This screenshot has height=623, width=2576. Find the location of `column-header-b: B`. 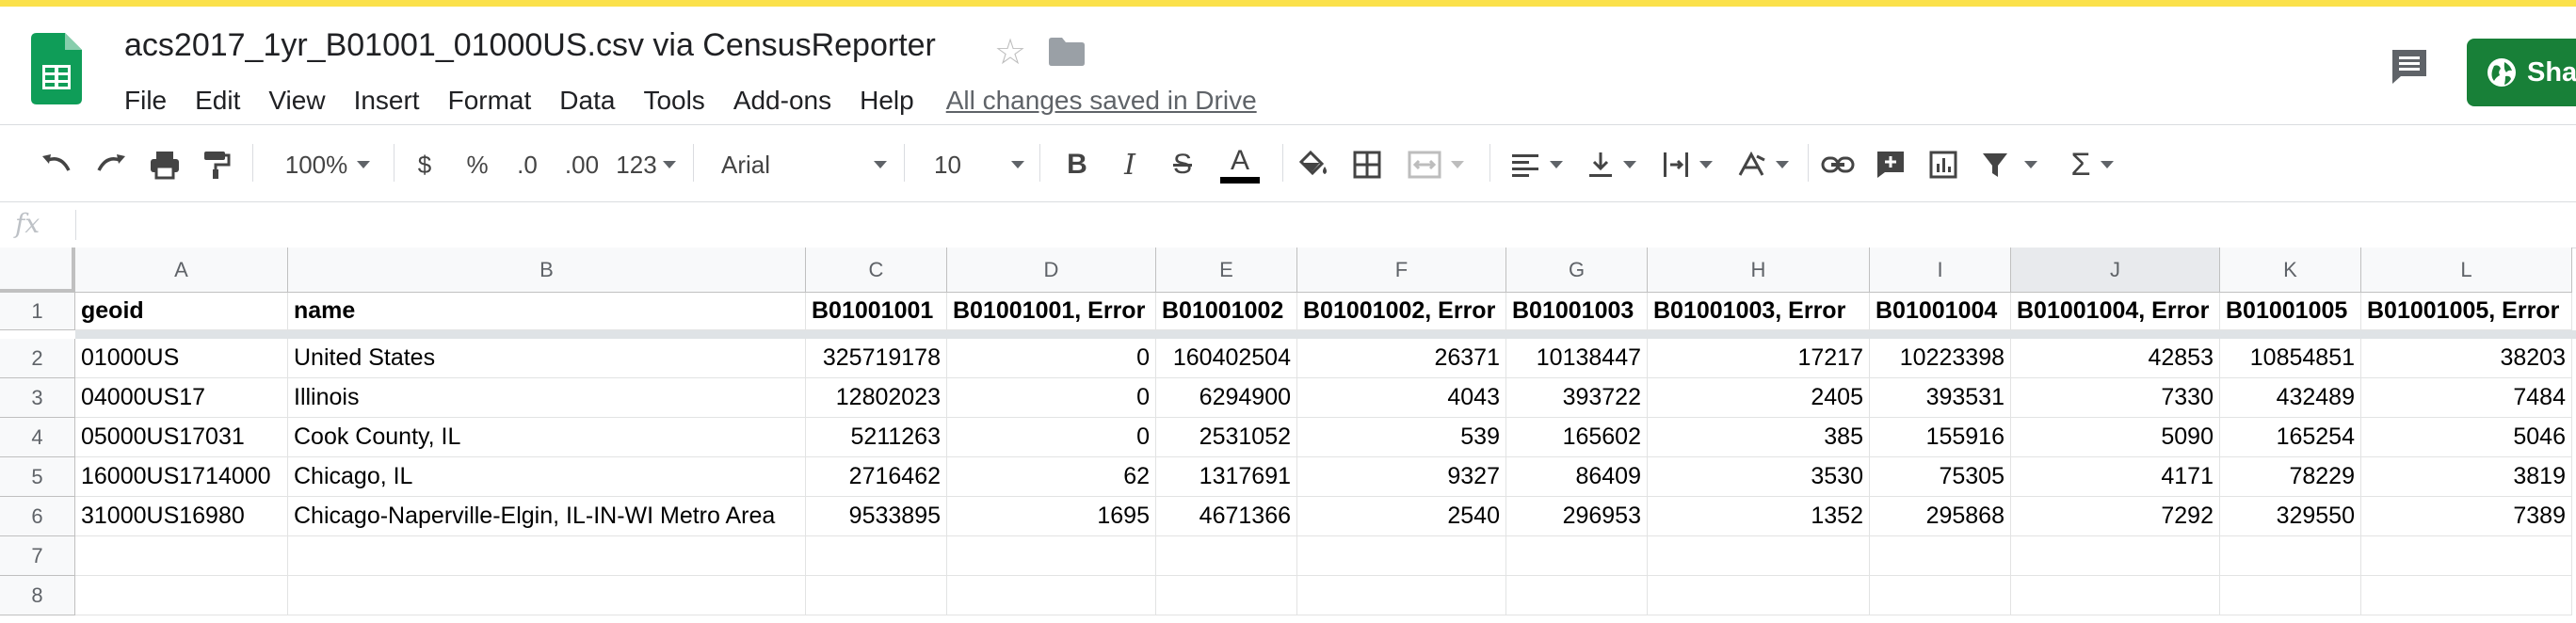

column-header-b: B is located at coordinates (547, 270).